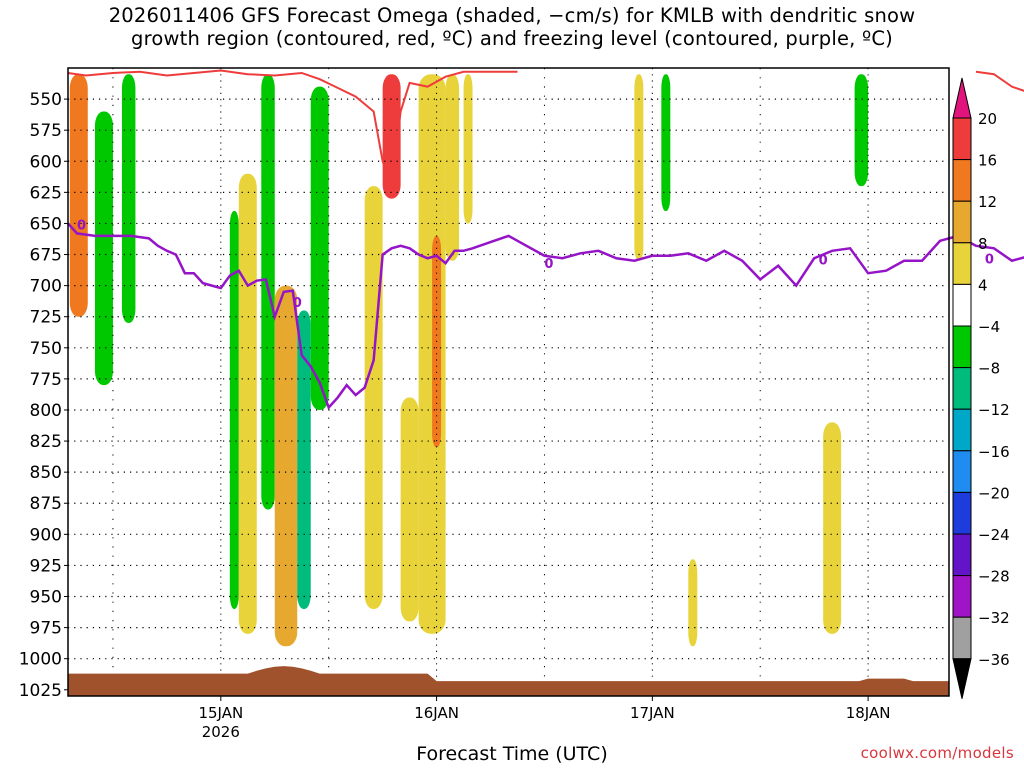 The width and height of the screenshot is (1024, 768). What do you see at coordinates (46, 193) in the screenshot?
I see `y-tick-label-625: 625` at bounding box center [46, 193].